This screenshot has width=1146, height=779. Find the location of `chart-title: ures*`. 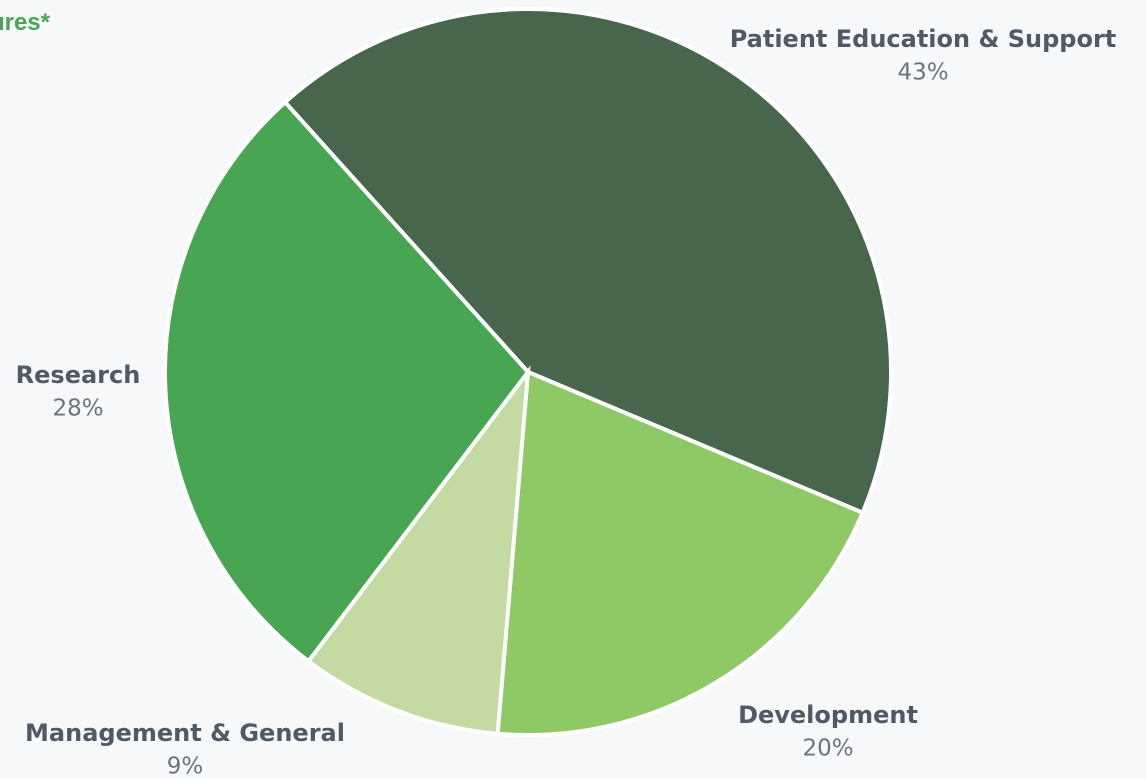

chart-title: ures* is located at coordinates (25, 22).